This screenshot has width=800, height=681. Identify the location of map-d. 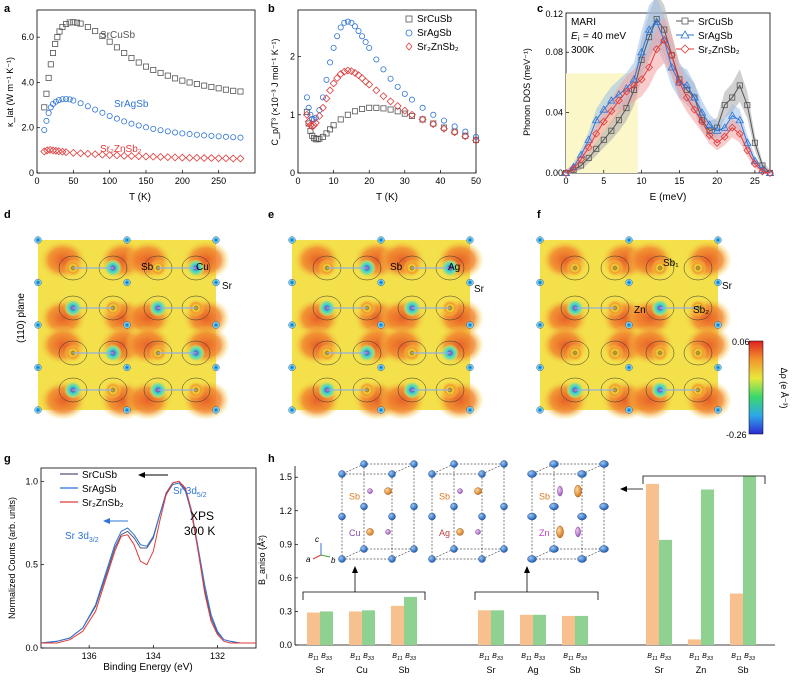
(132, 328).